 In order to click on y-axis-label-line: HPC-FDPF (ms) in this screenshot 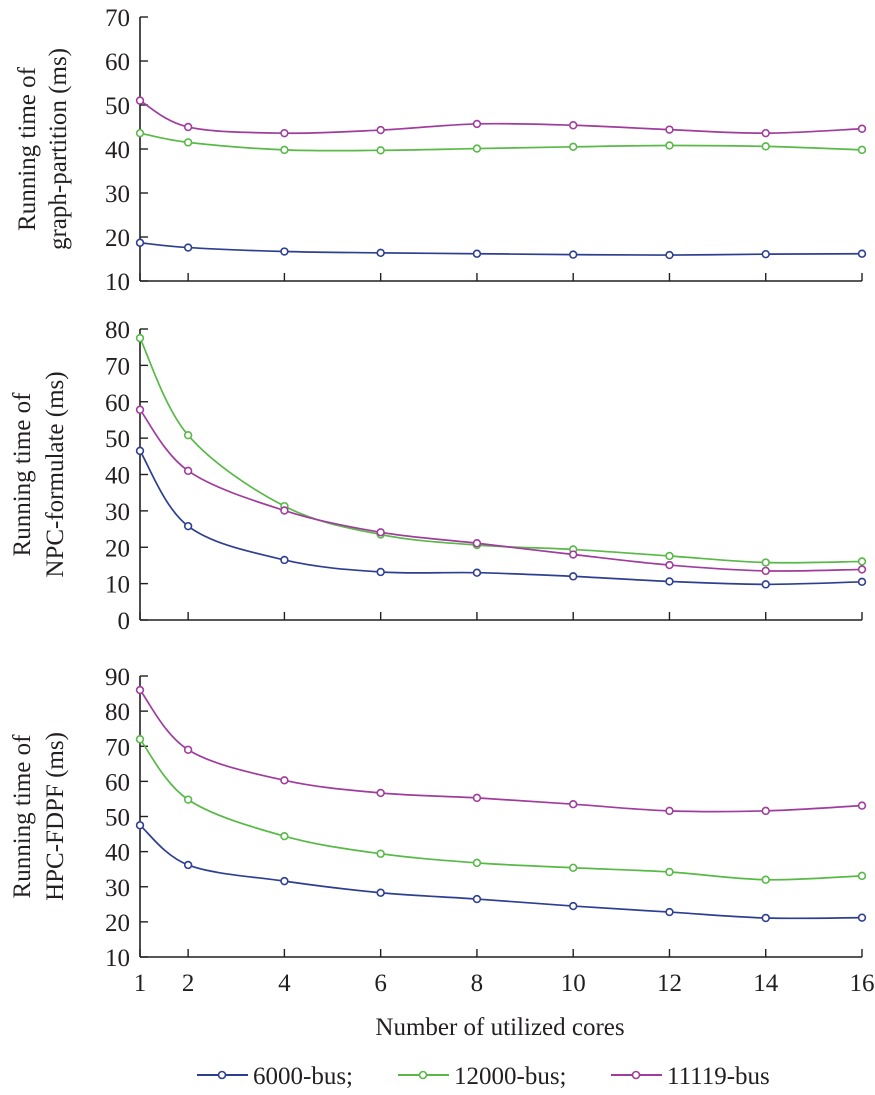, I will do `click(55, 816)`.